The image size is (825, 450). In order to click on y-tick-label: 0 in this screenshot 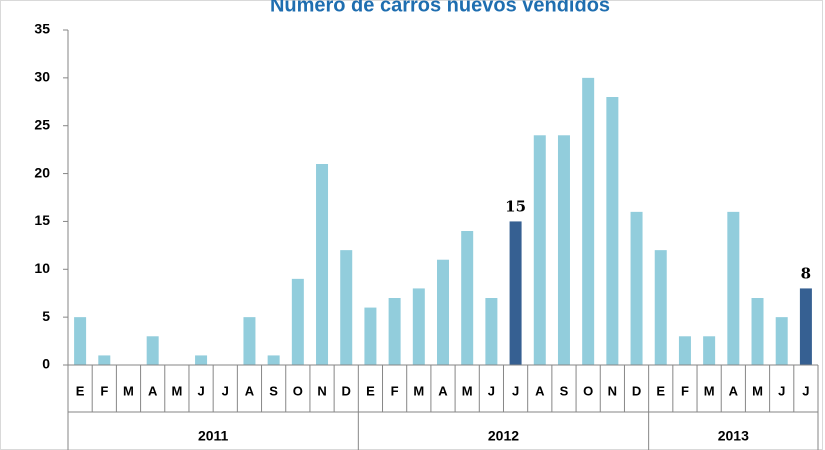, I will do `click(46, 364)`.